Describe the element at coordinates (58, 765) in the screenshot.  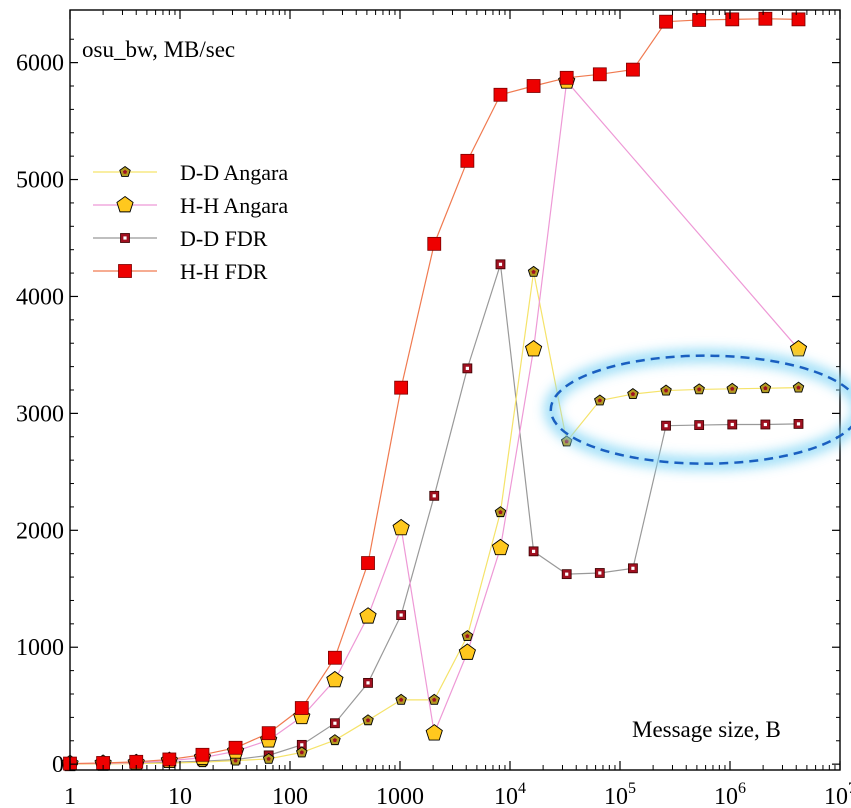
I see `y-tick-label: 0` at that location.